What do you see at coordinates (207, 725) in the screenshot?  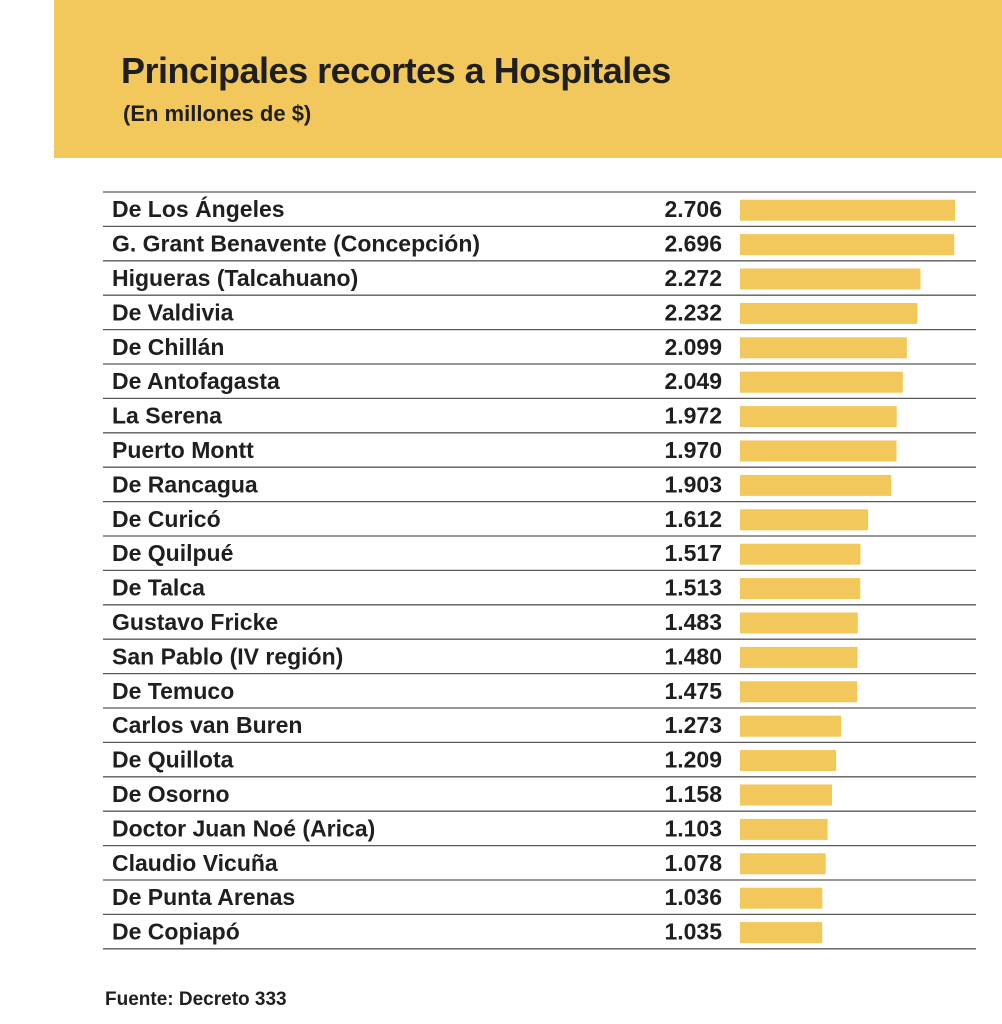 I see `category-label: Carlos van Buren` at bounding box center [207, 725].